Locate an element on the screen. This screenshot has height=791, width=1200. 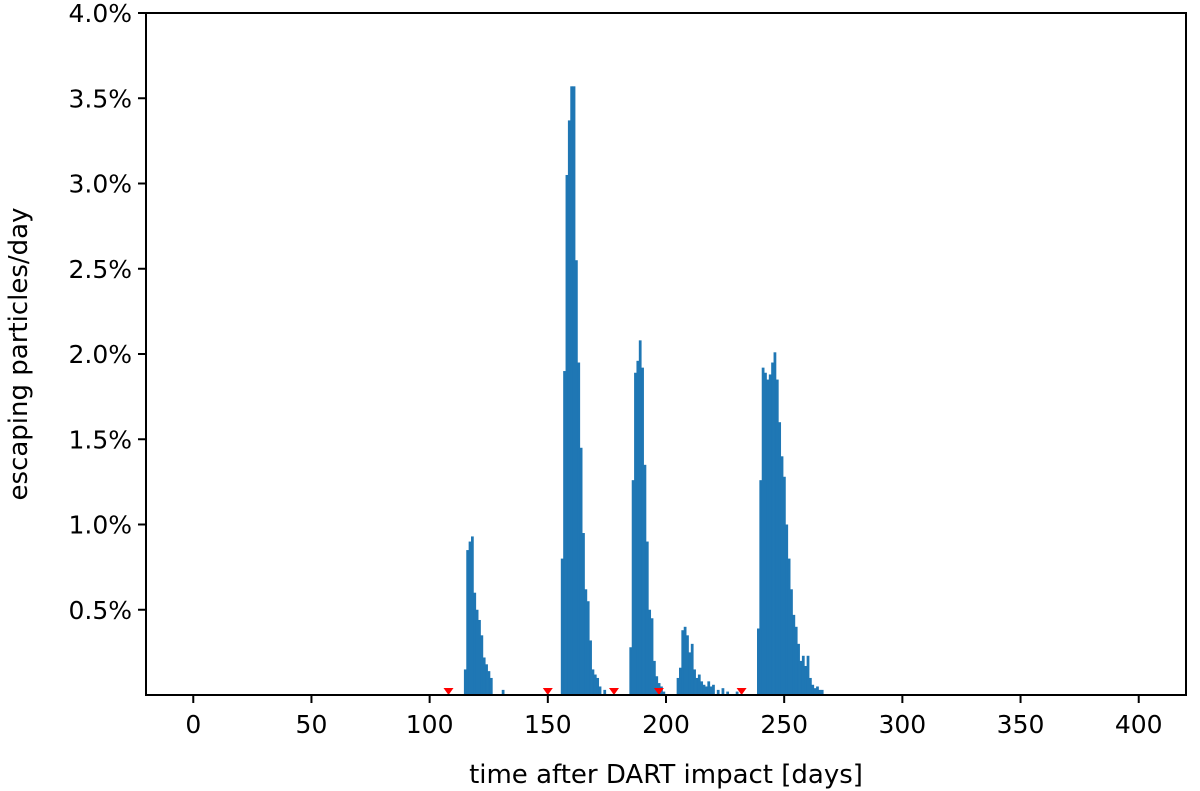
x-axis: 0 50 100 150 200 250 300 350 400 is located at coordinates (674, 717).